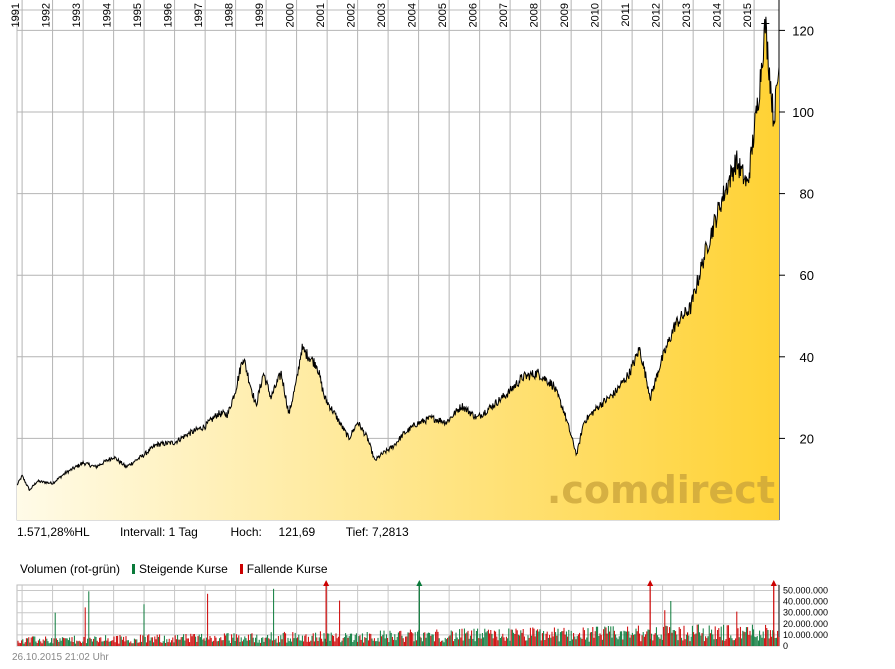 Image resolution: width=895 pixels, height=669 pixels. I want to click on x-tick-label: 2001, so click(321, 15).